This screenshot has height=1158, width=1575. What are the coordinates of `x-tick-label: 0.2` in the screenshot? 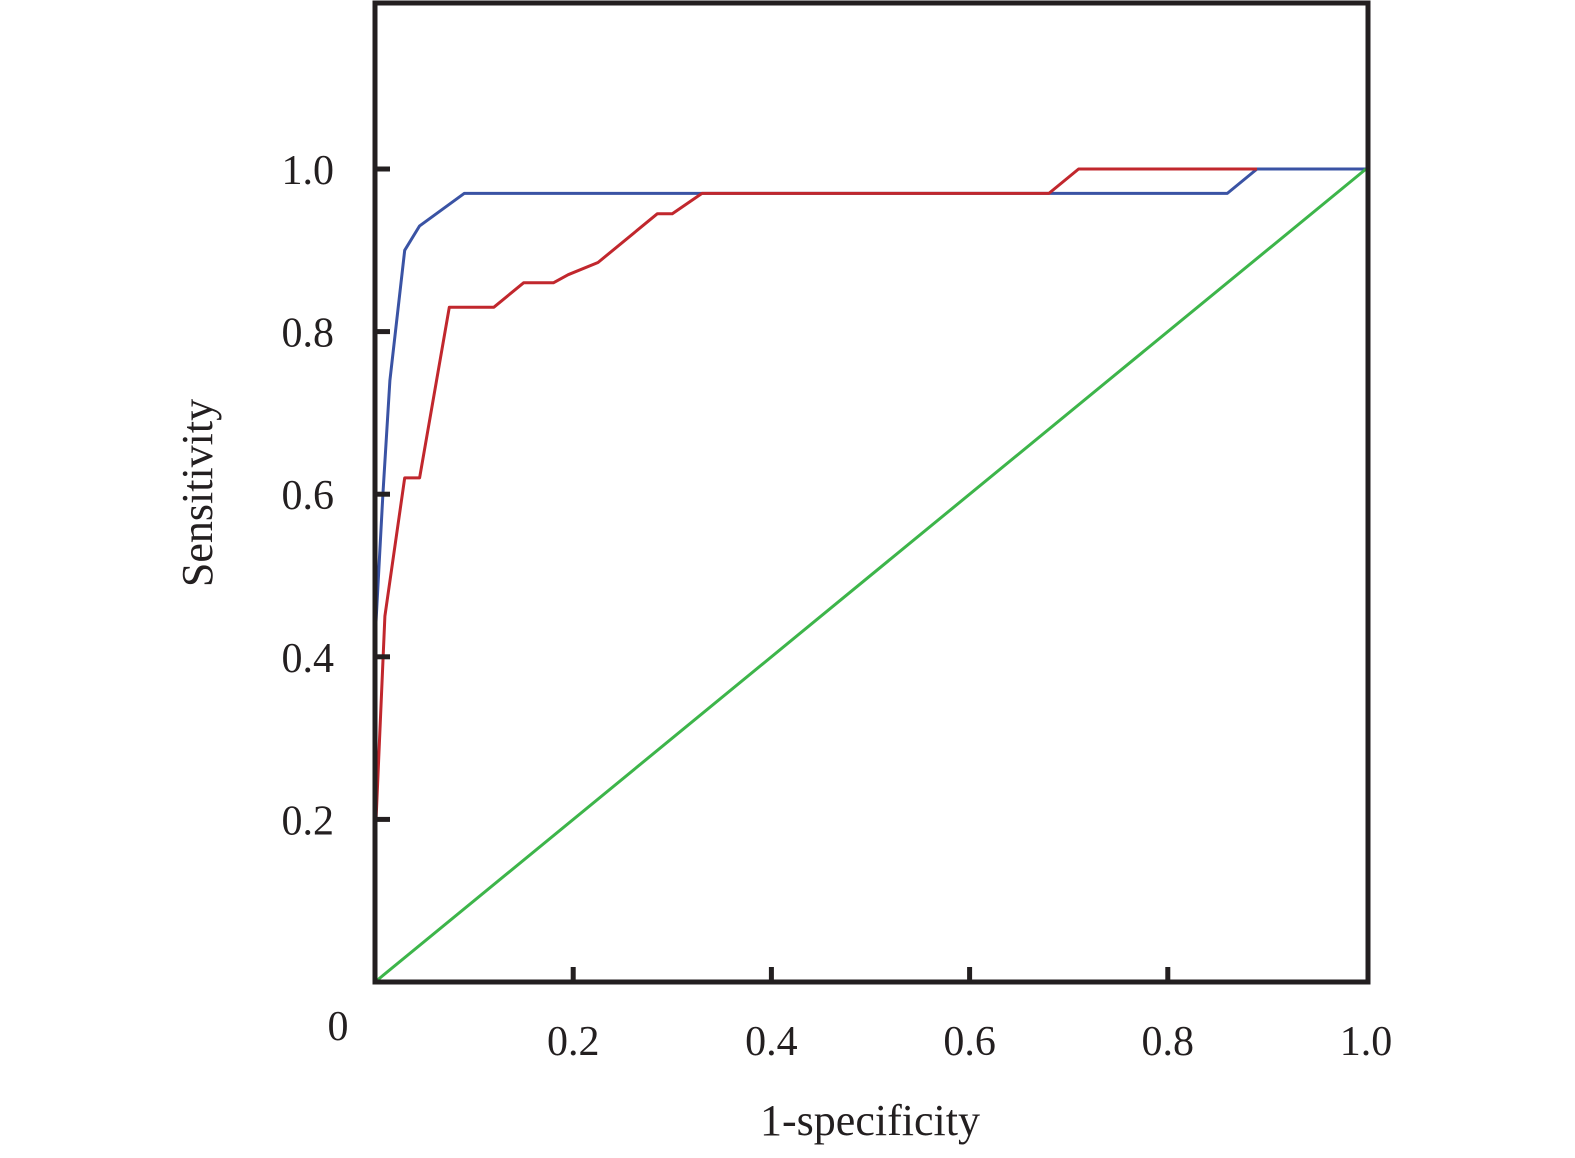 It's located at (573, 1042).